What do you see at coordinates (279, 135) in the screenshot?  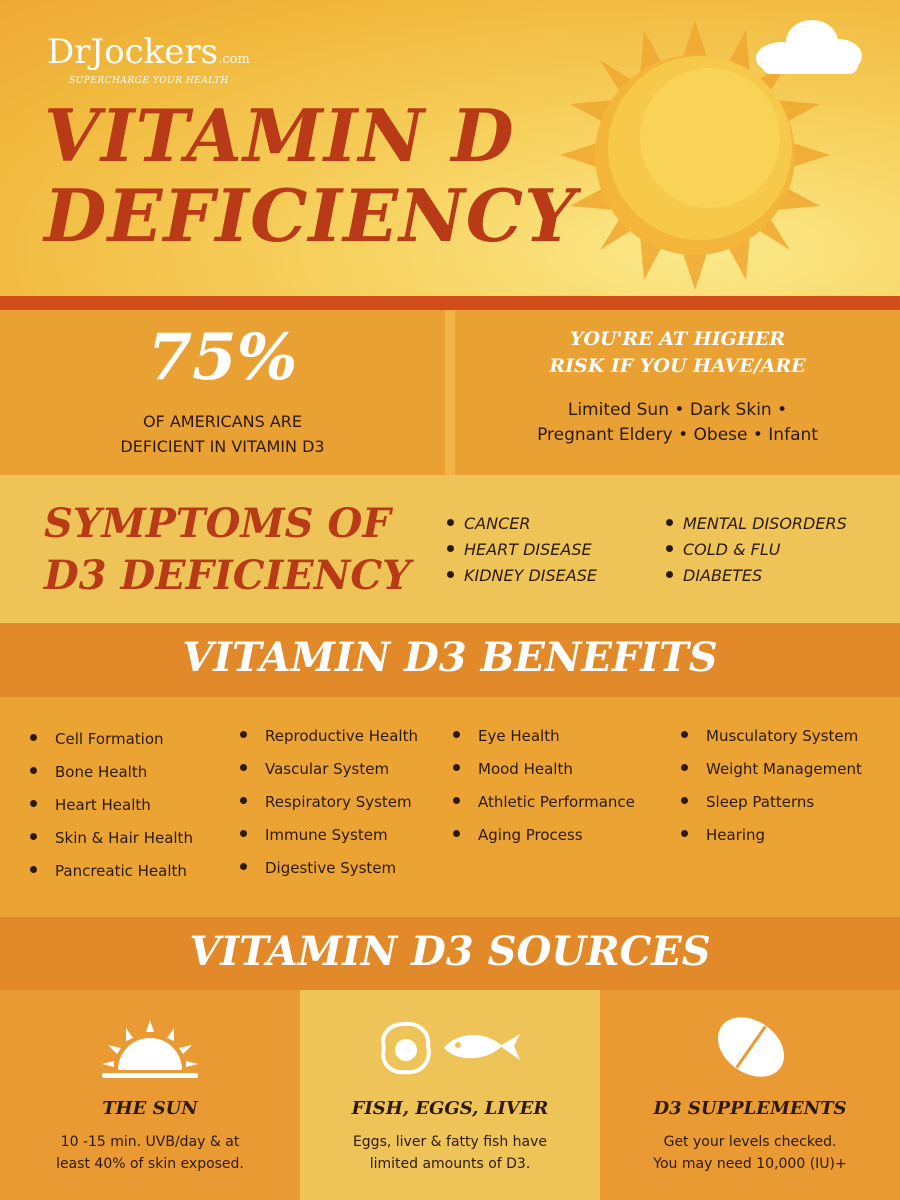 I see `page-title-line-1: VITAMIN D` at bounding box center [279, 135].